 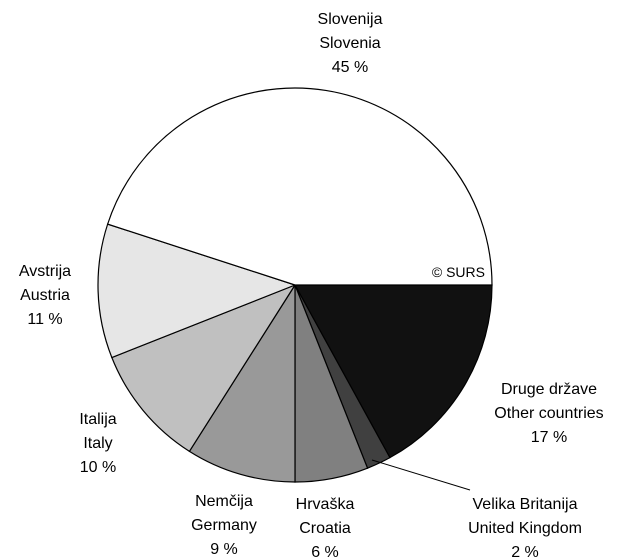 I want to click on value-label: 9 %, so click(x=224, y=549).